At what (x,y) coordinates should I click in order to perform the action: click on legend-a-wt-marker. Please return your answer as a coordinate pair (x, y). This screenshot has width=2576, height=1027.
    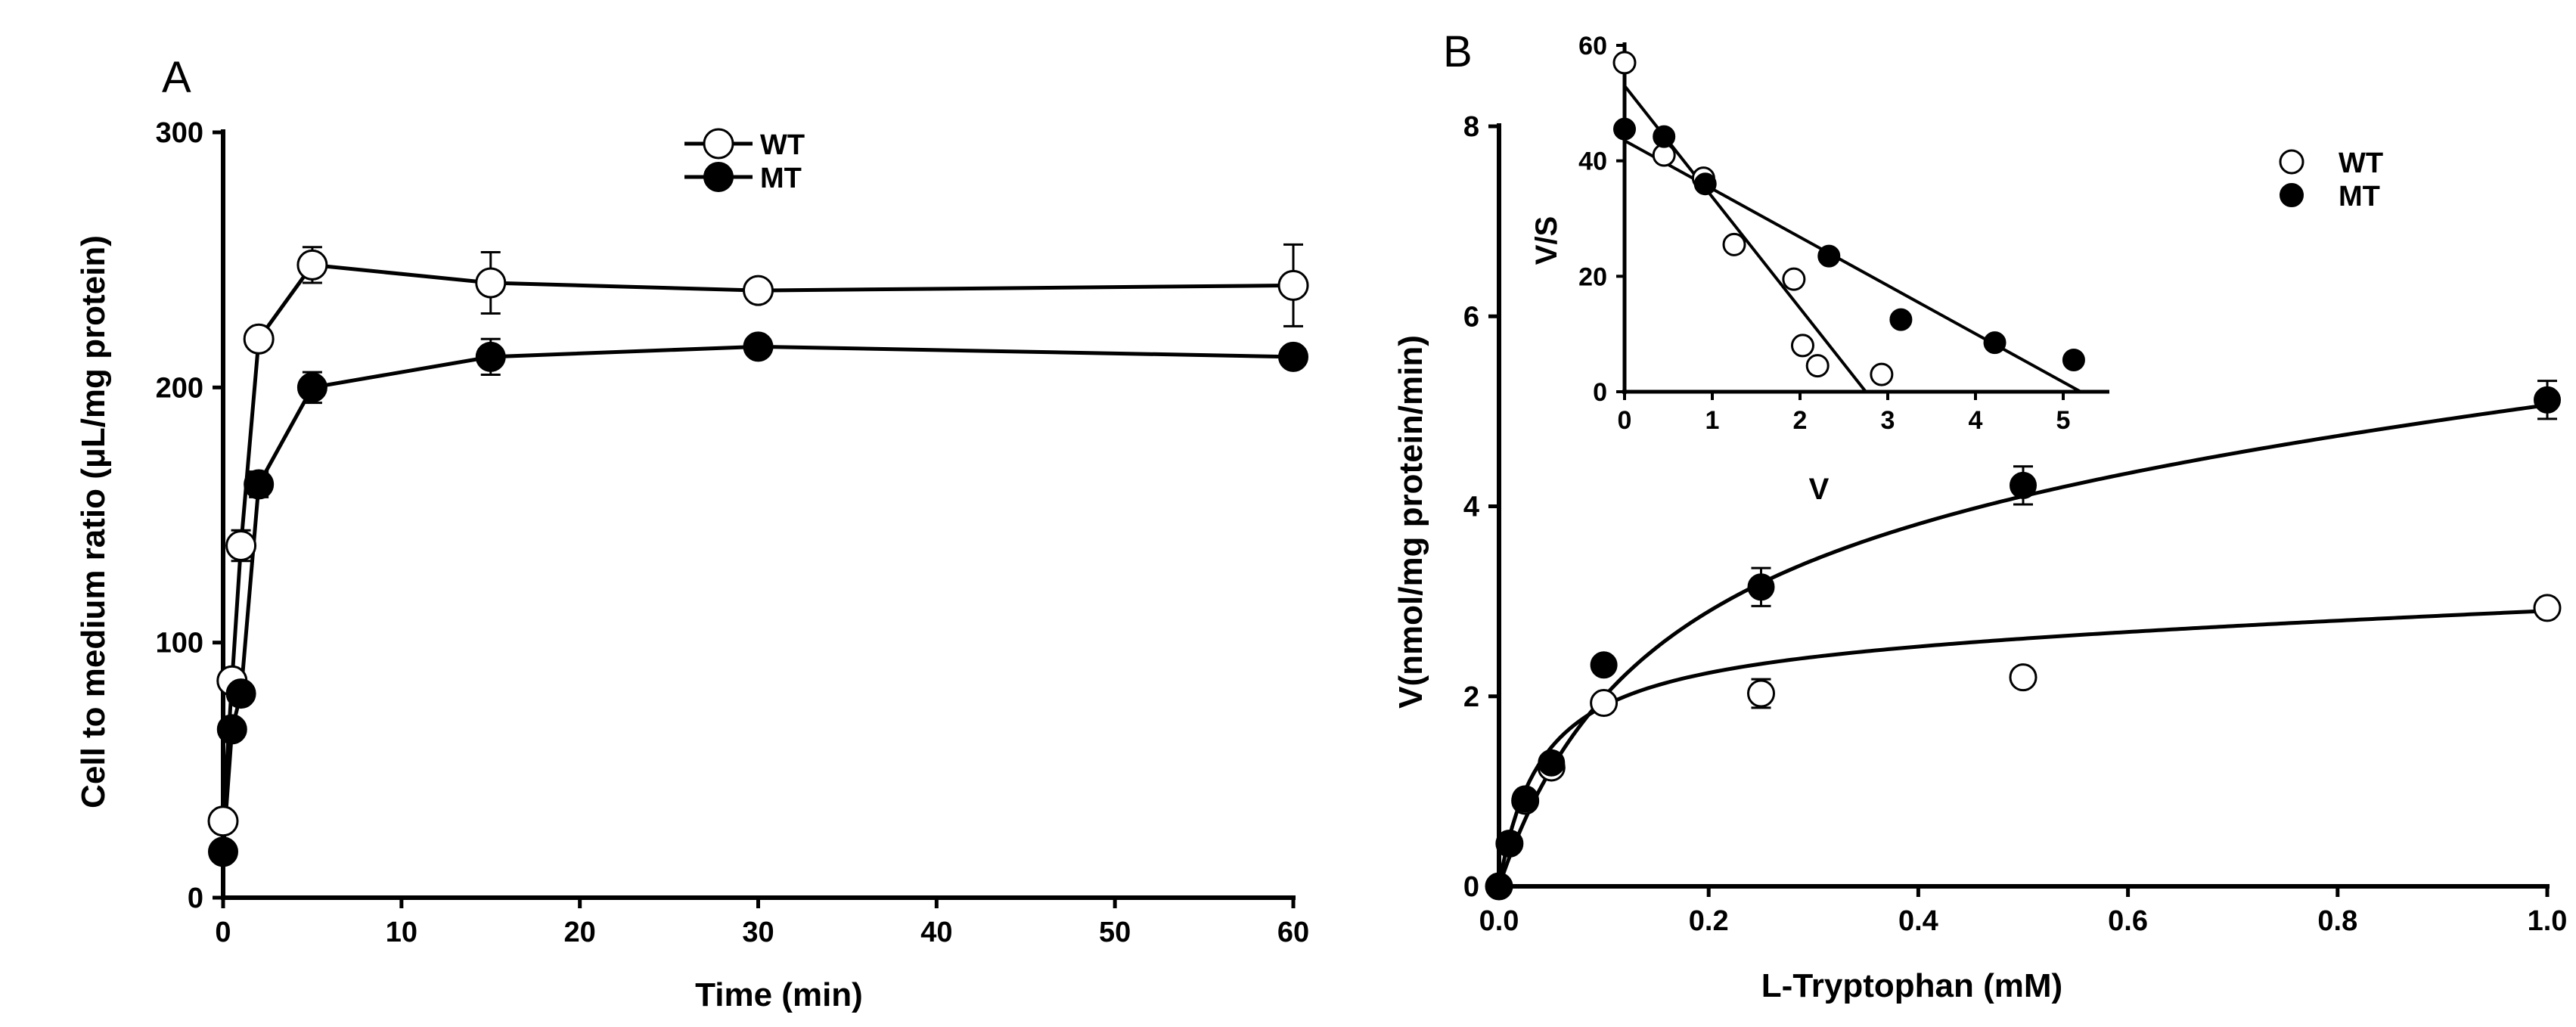
    Looking at the image, I should click on (718, 144).